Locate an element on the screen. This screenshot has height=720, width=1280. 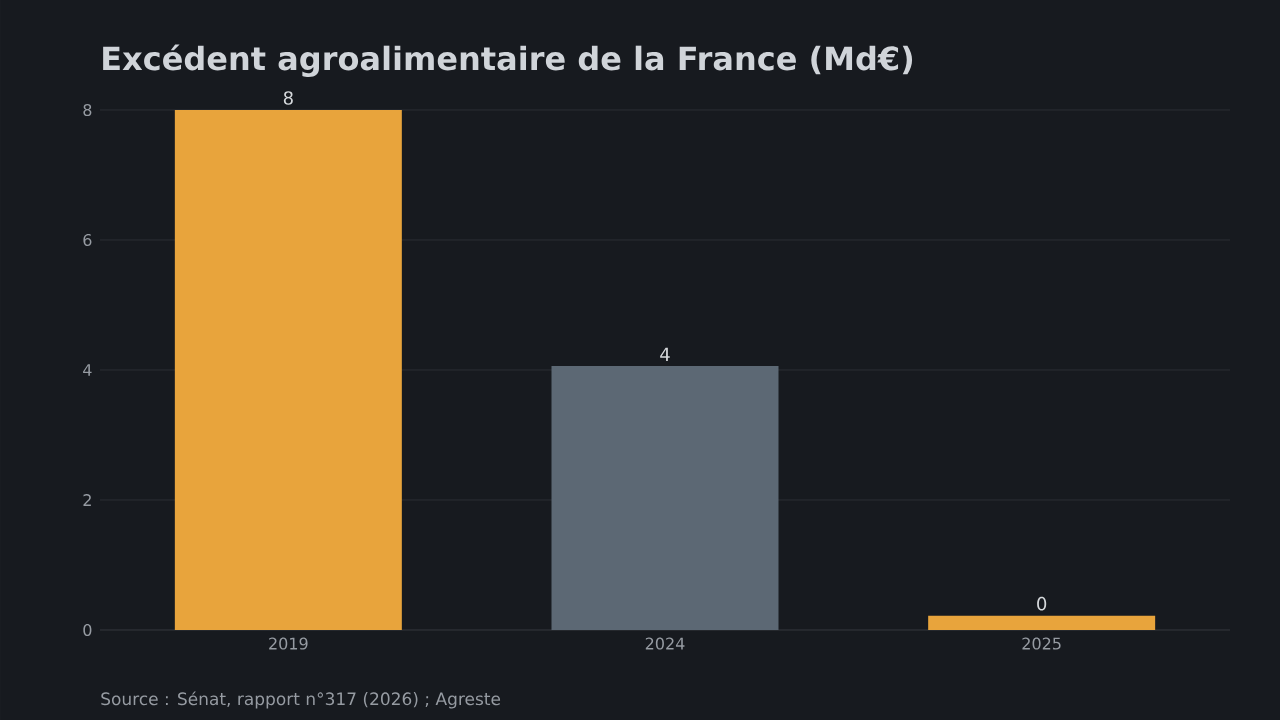
data-label: 0 is located at coordinates (1042, 603).